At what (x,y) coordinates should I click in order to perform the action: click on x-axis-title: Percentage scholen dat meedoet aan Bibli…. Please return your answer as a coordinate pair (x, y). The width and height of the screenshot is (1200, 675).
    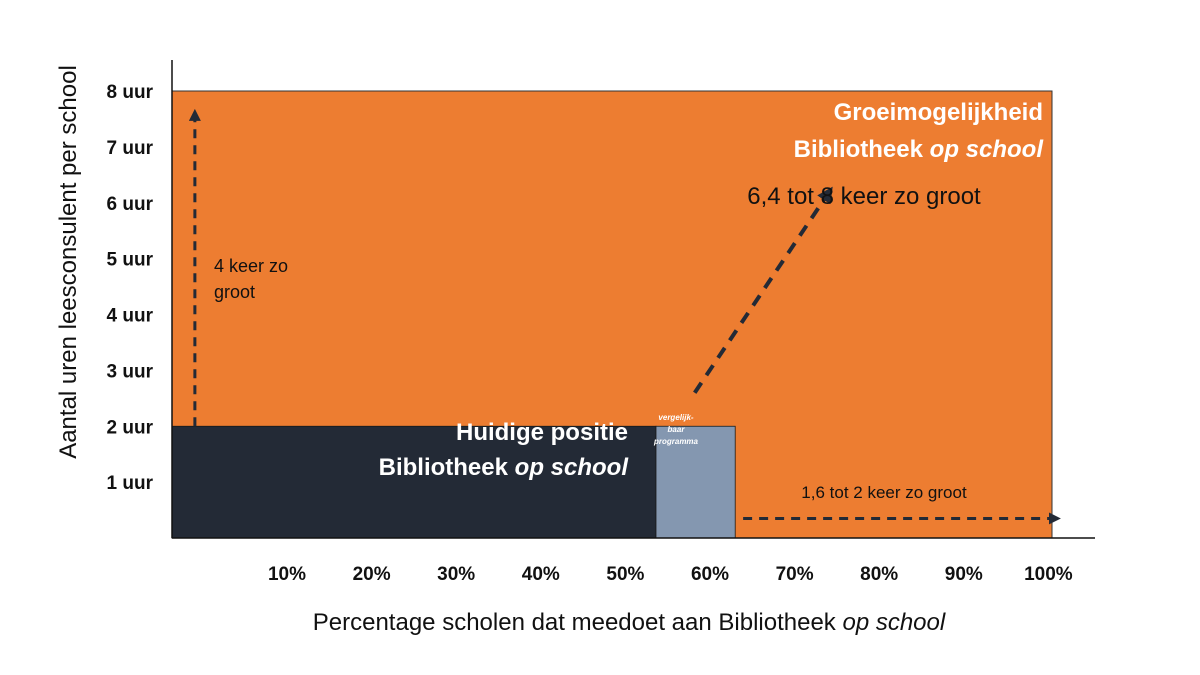
    Looking at the image, I should click on (629, 622).